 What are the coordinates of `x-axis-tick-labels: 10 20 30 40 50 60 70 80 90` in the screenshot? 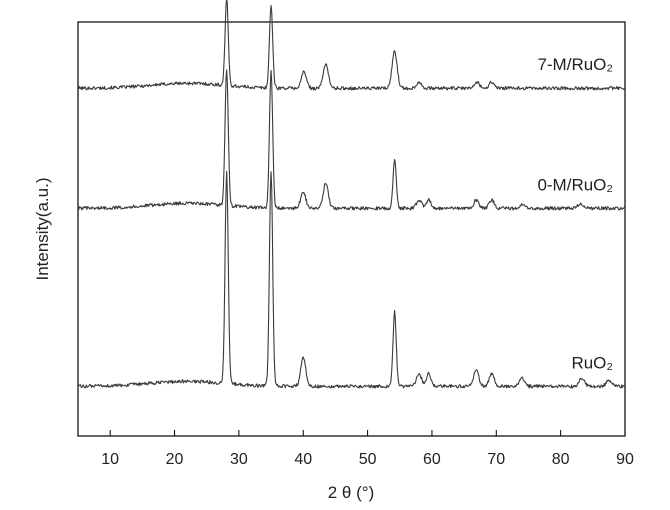 It's located at (367, 459).